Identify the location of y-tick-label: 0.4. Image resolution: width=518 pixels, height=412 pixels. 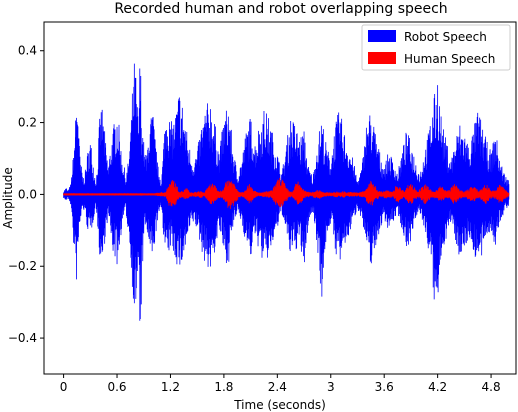
(27, 51).